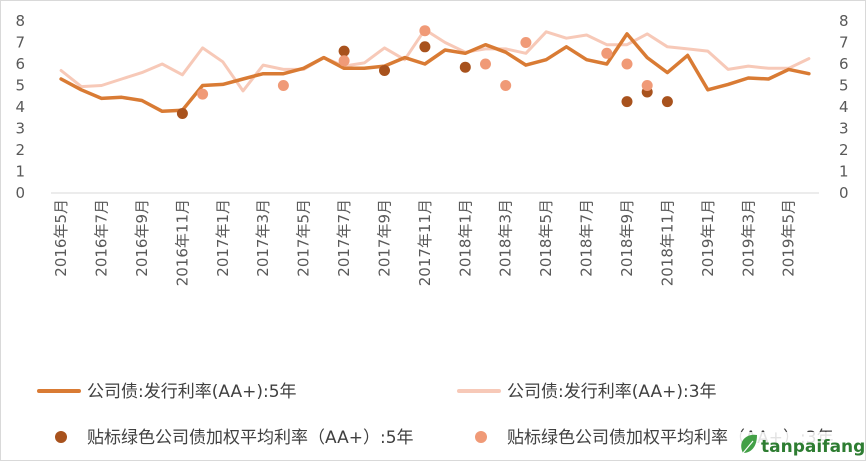  I want to click on x-tick-label: 2017年7月, so click(344, 238).